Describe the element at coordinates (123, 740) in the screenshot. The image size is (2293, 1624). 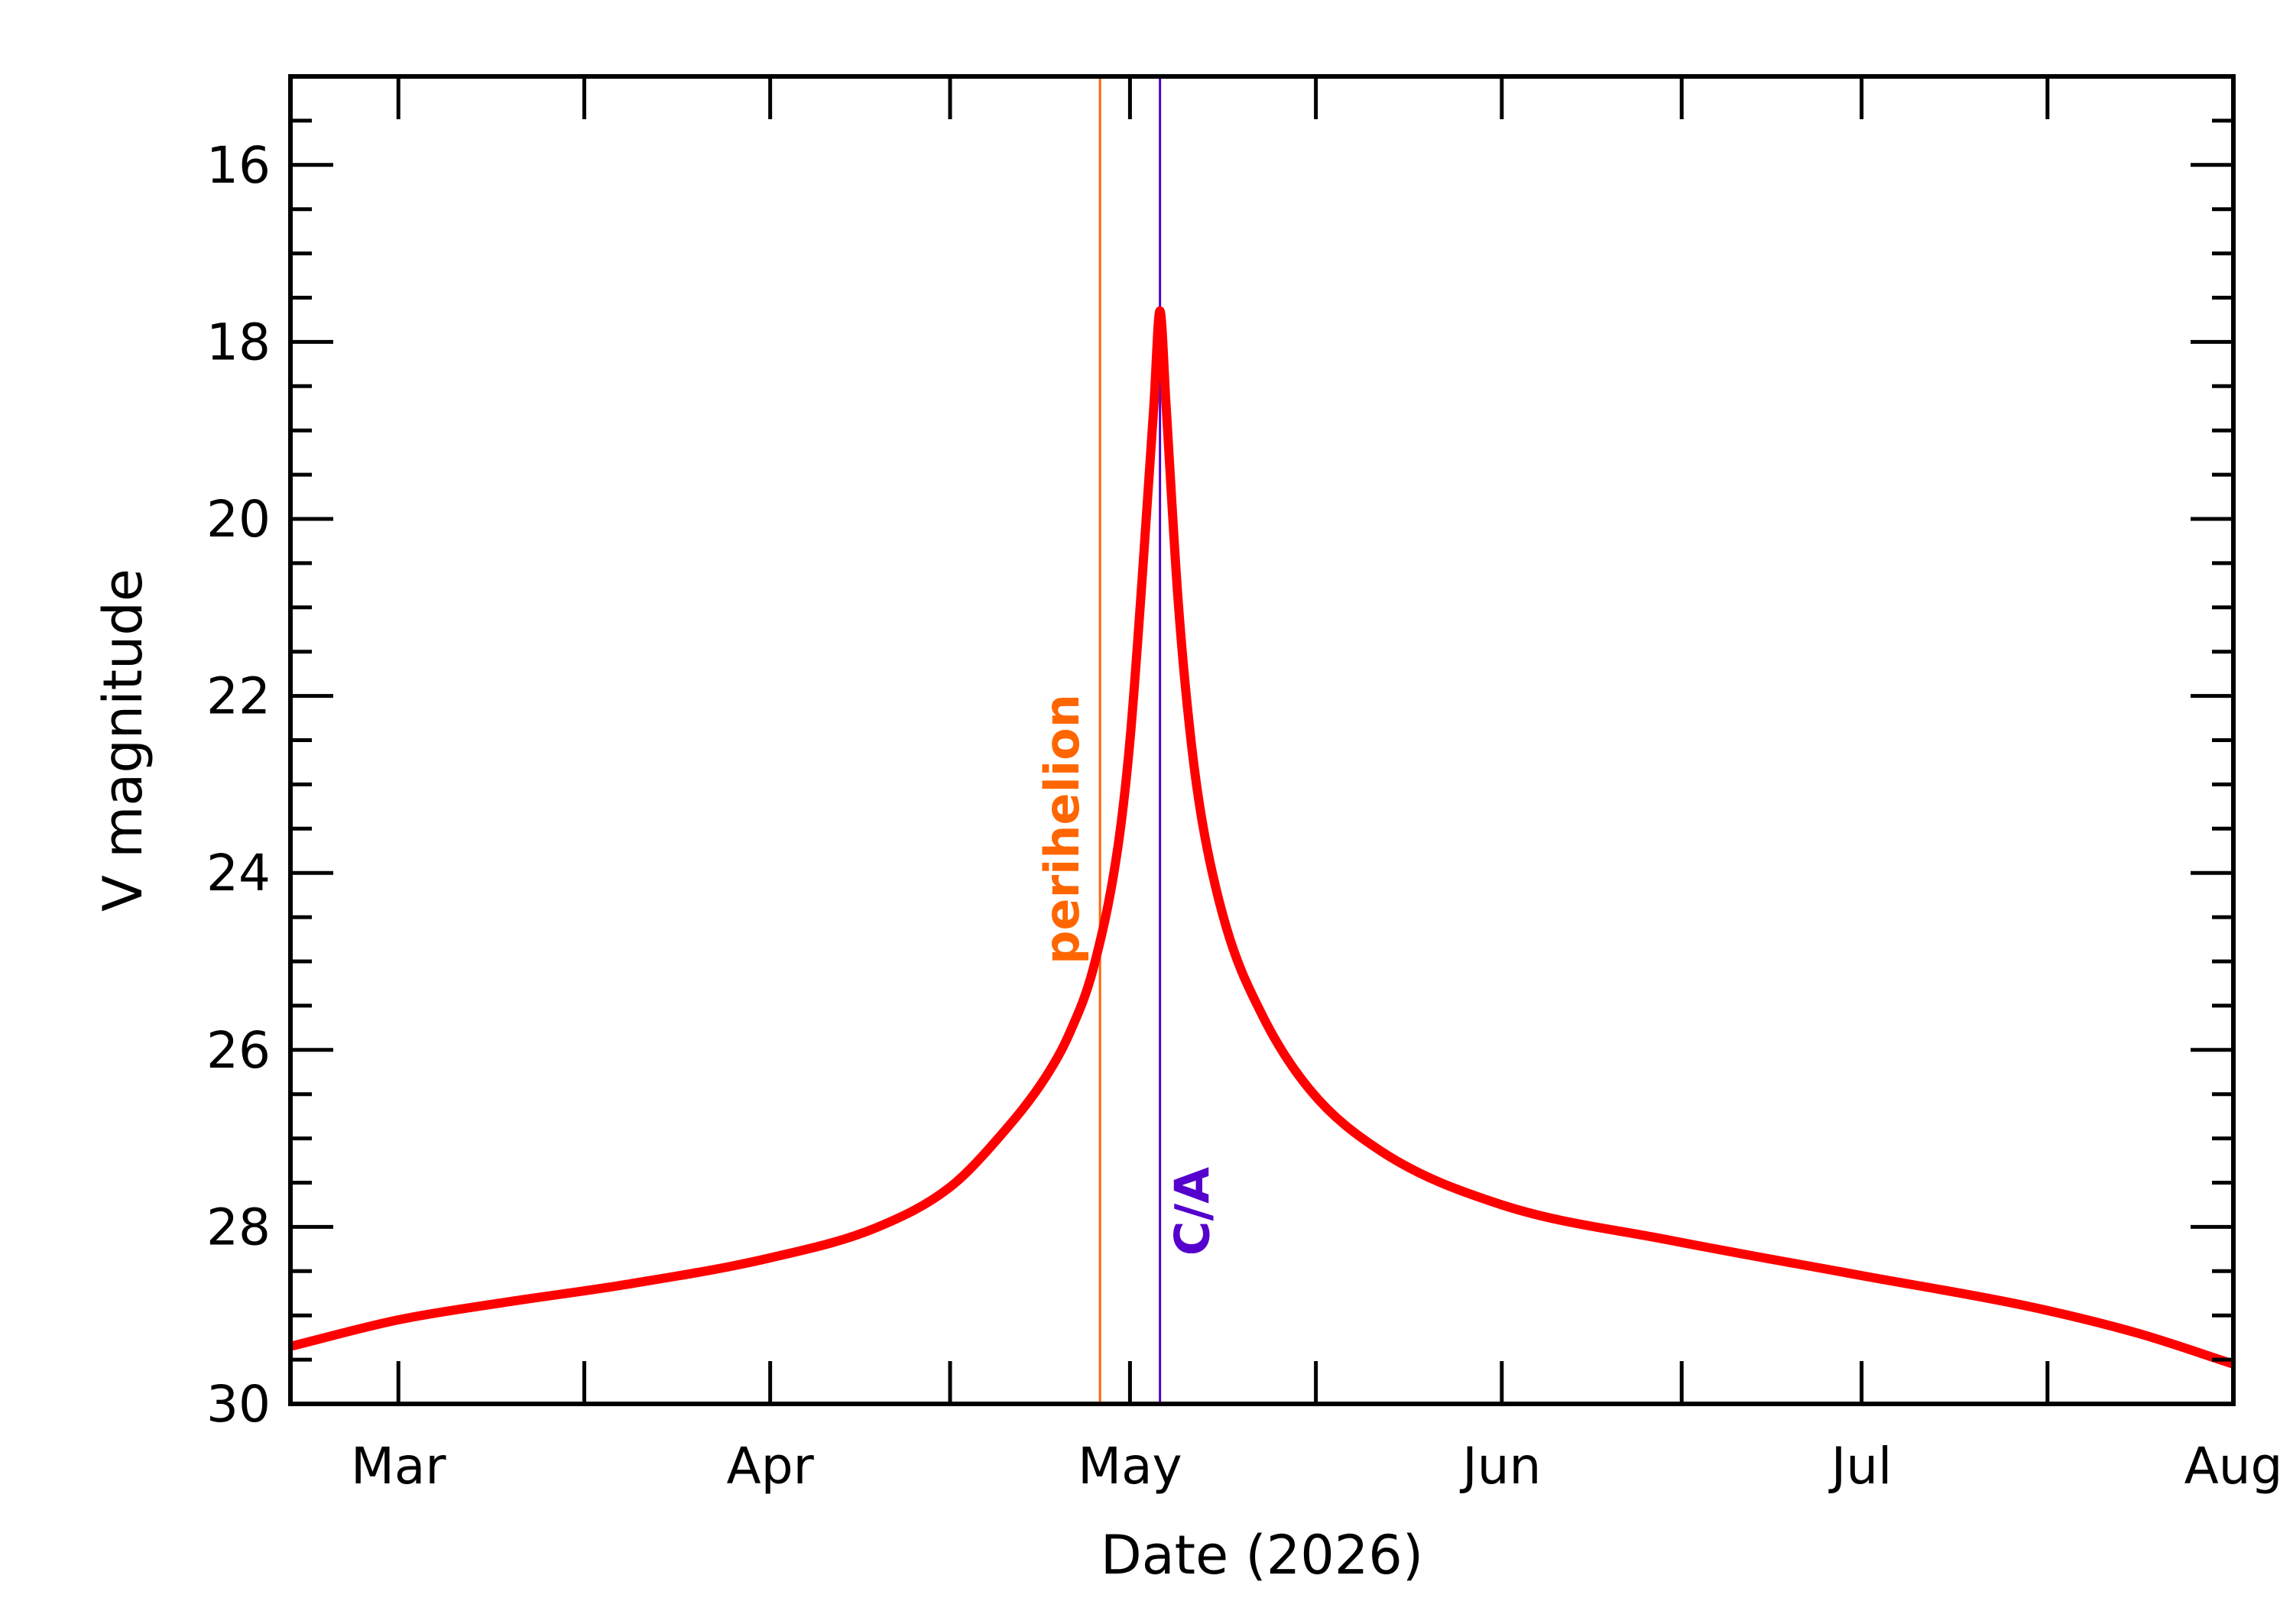
I see `y-axis-label: V magnitude` at that location.